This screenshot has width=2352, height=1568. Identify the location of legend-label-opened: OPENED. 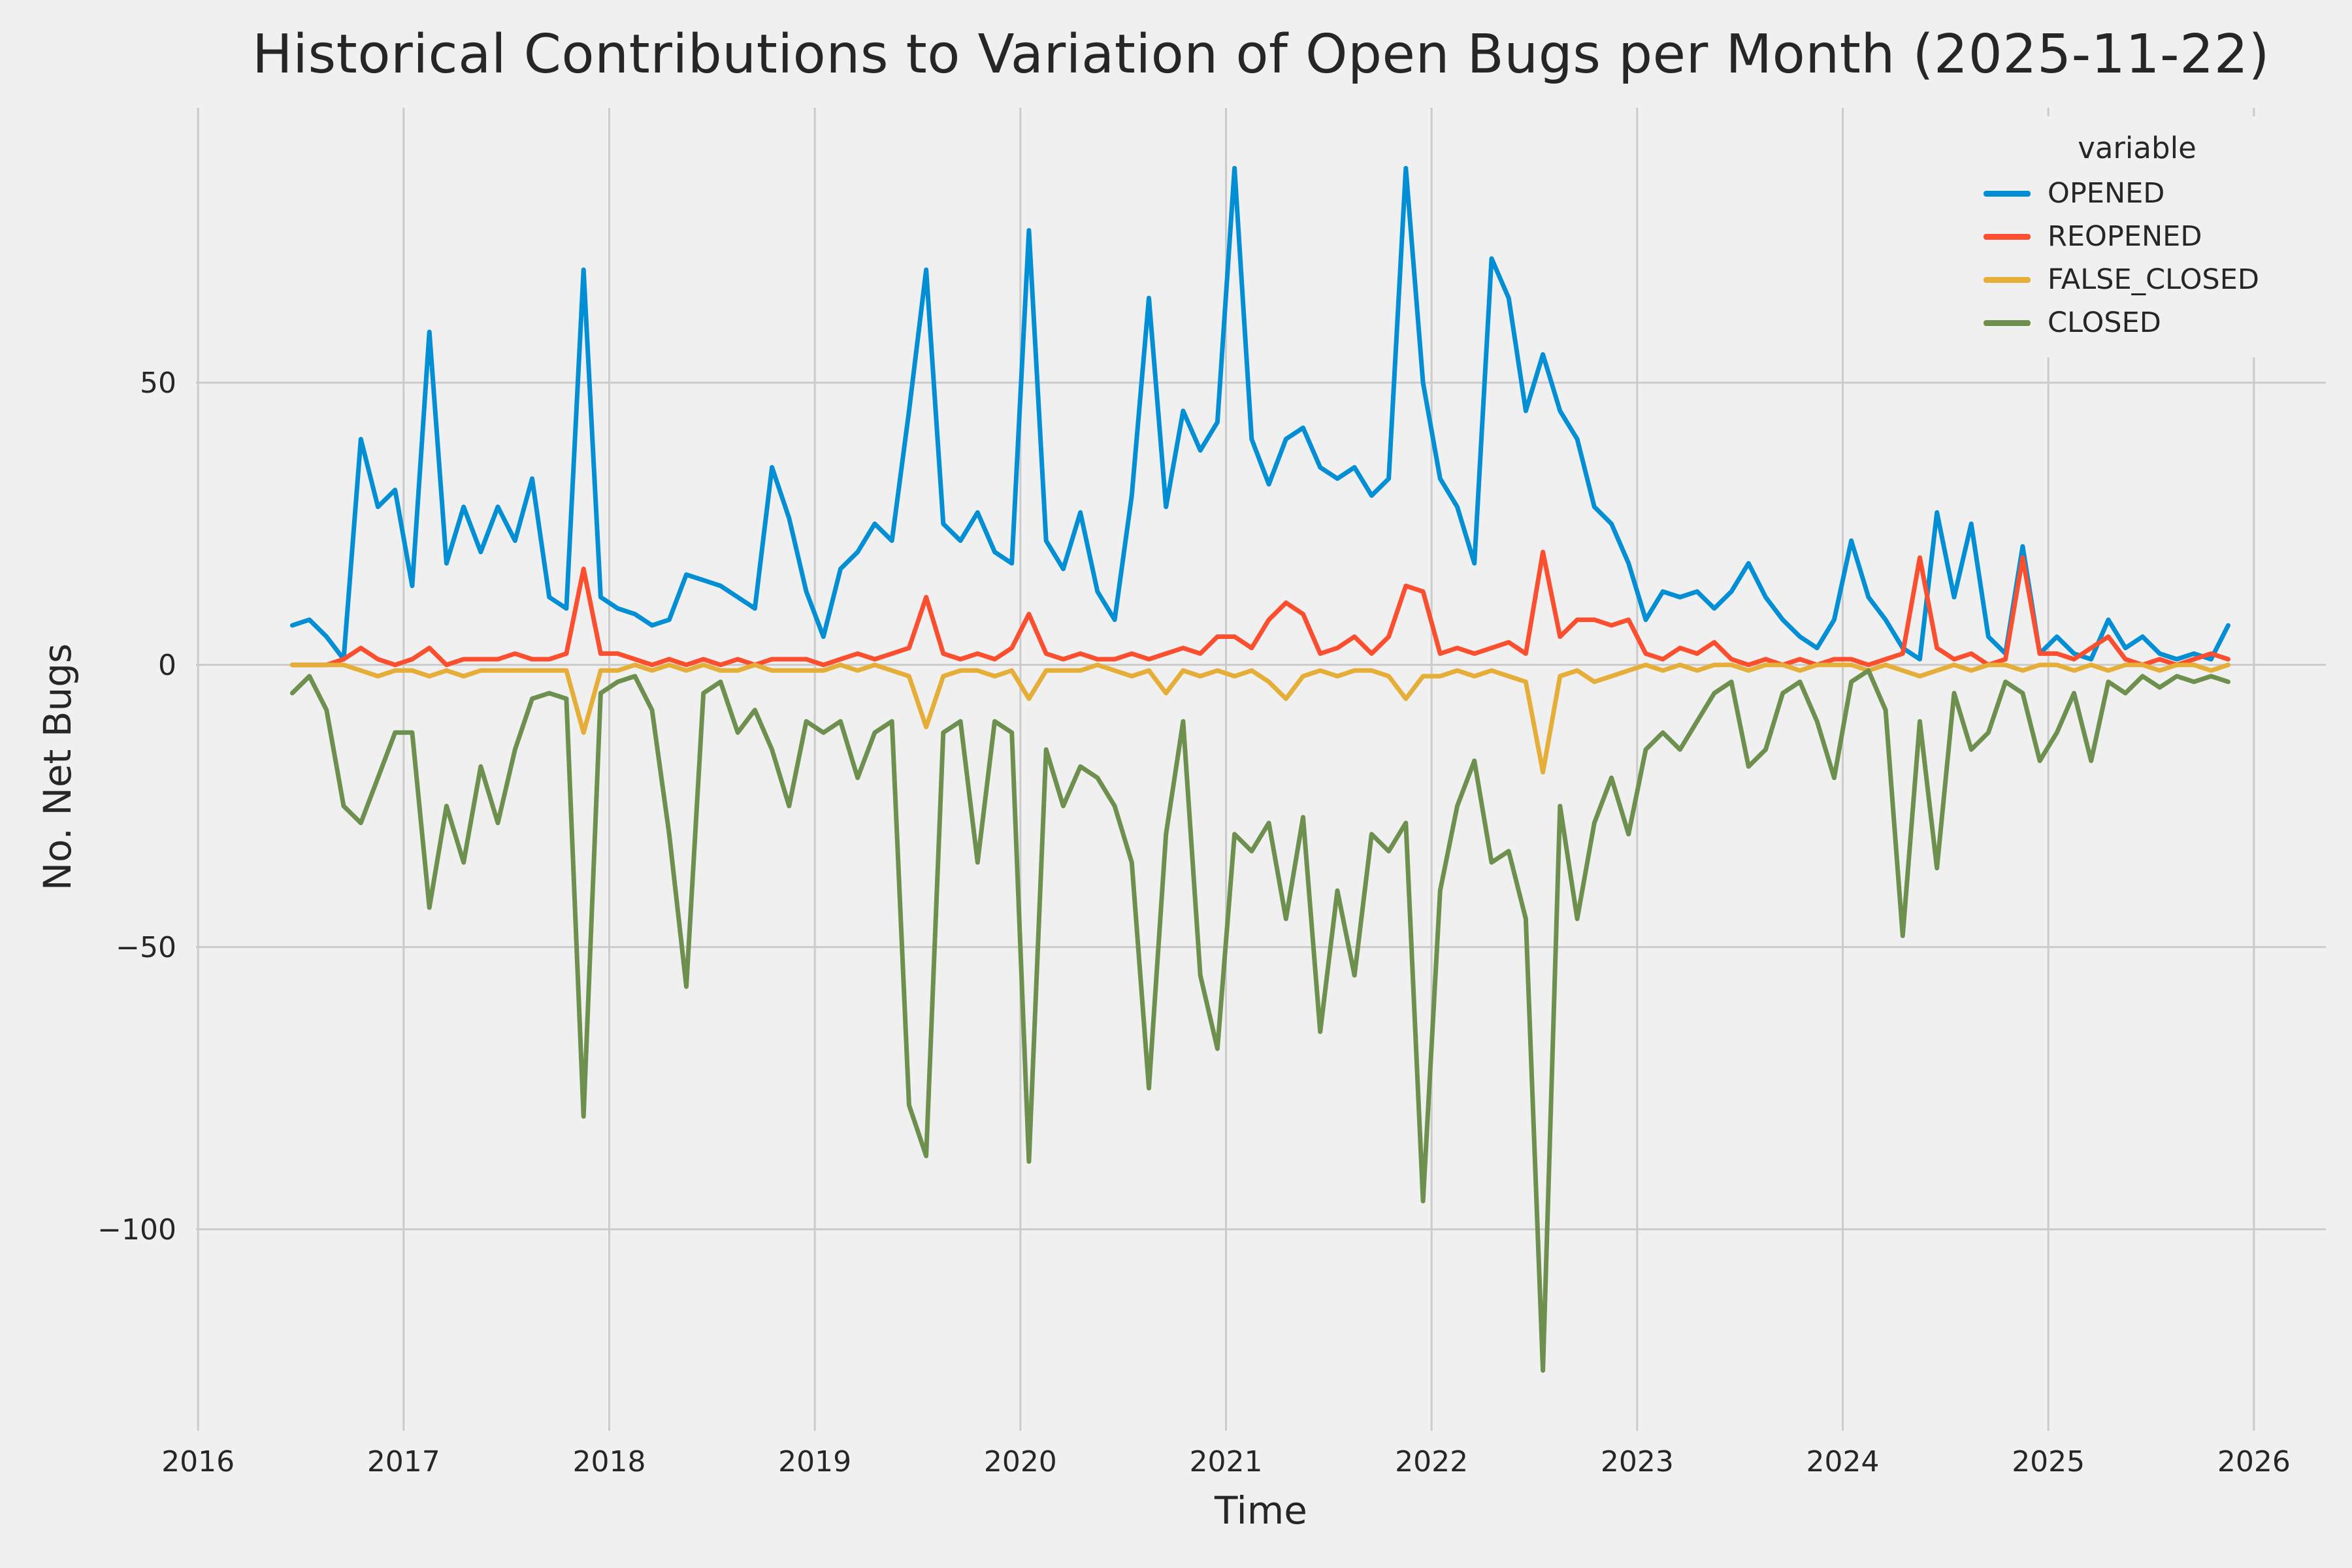
(2106, 193).